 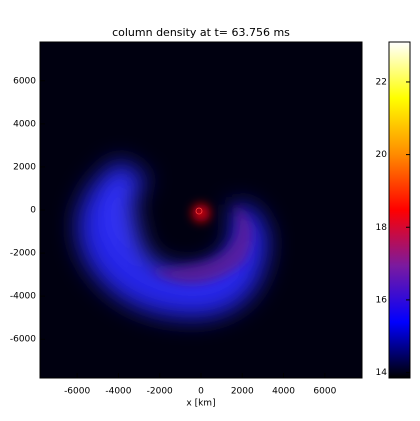 What do you see at coordinates (382, 155) in the screenshot?
I see `colorbar-tick-label: 20` at bounding box center [382, 155].